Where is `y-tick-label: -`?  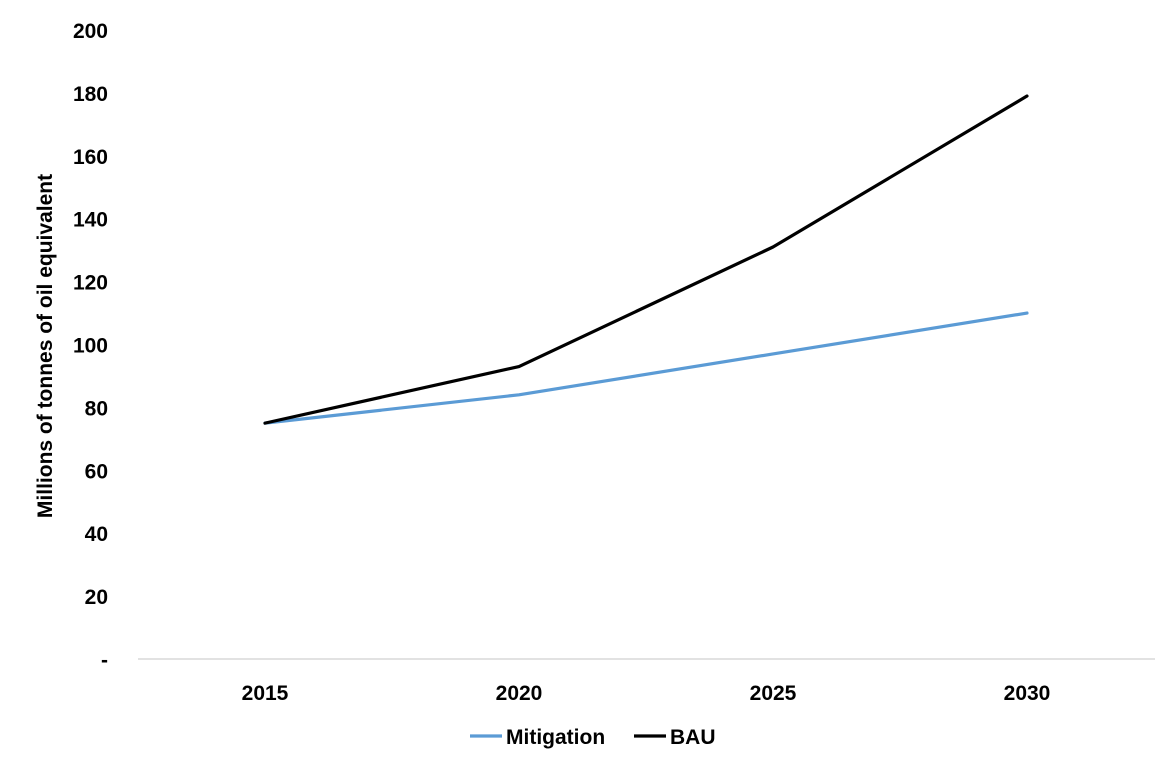
y-tick-label: - is located at coordinates (104, 660).